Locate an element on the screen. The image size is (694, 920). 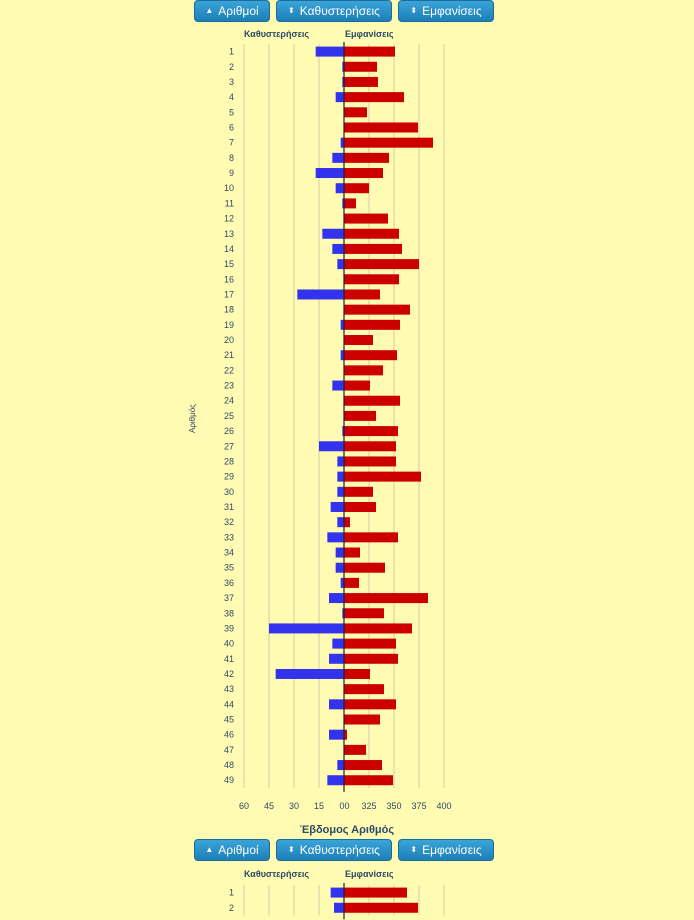
sort-numbers-button-2: ▲ Αριθμοί is located at coordinates (232, 850).